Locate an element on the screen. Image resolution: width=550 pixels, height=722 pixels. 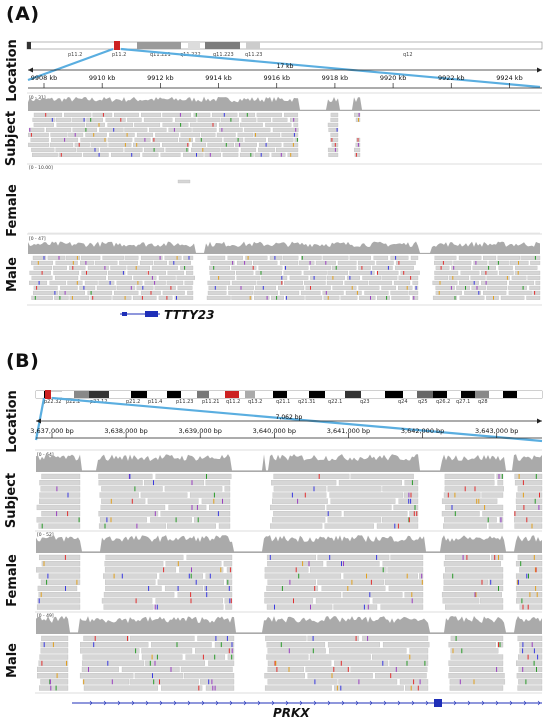
panel-b-band-label: p11.23 is located at coordinates (185, 402).